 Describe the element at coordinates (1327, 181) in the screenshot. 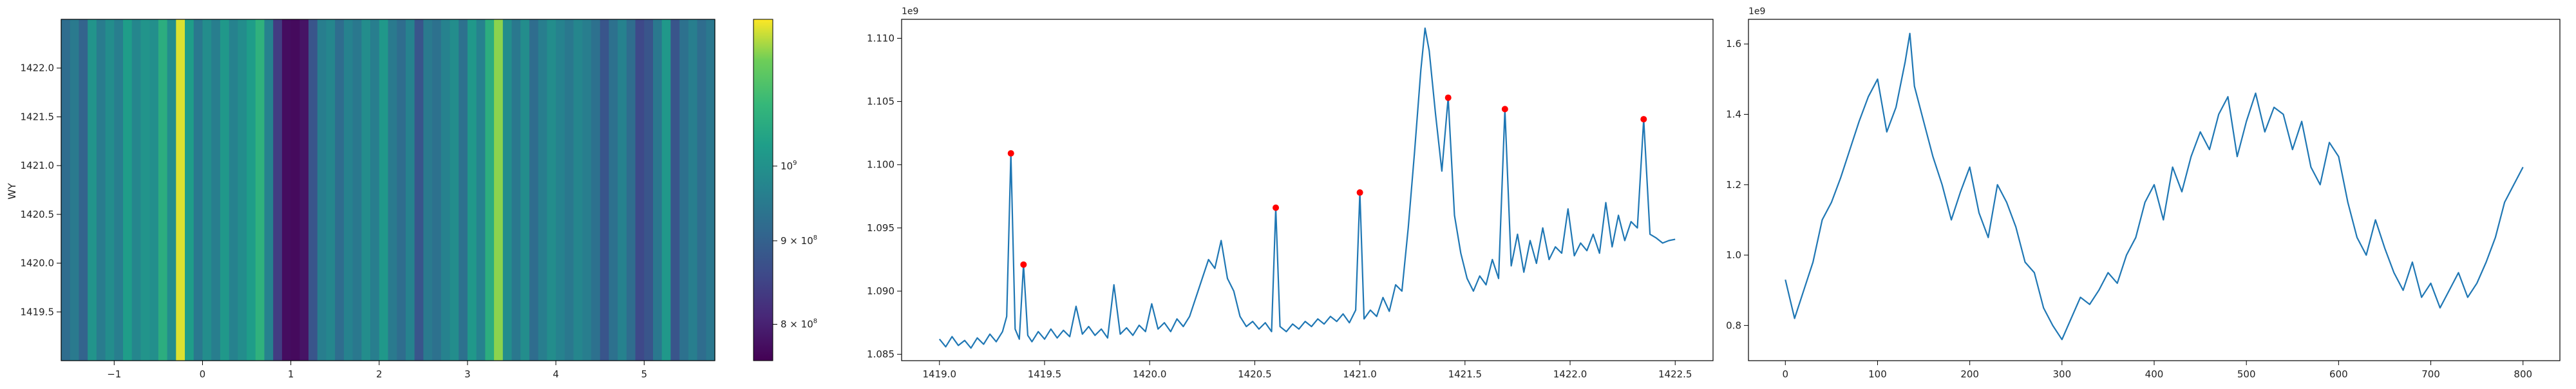

I see `peak-markers` at that location.